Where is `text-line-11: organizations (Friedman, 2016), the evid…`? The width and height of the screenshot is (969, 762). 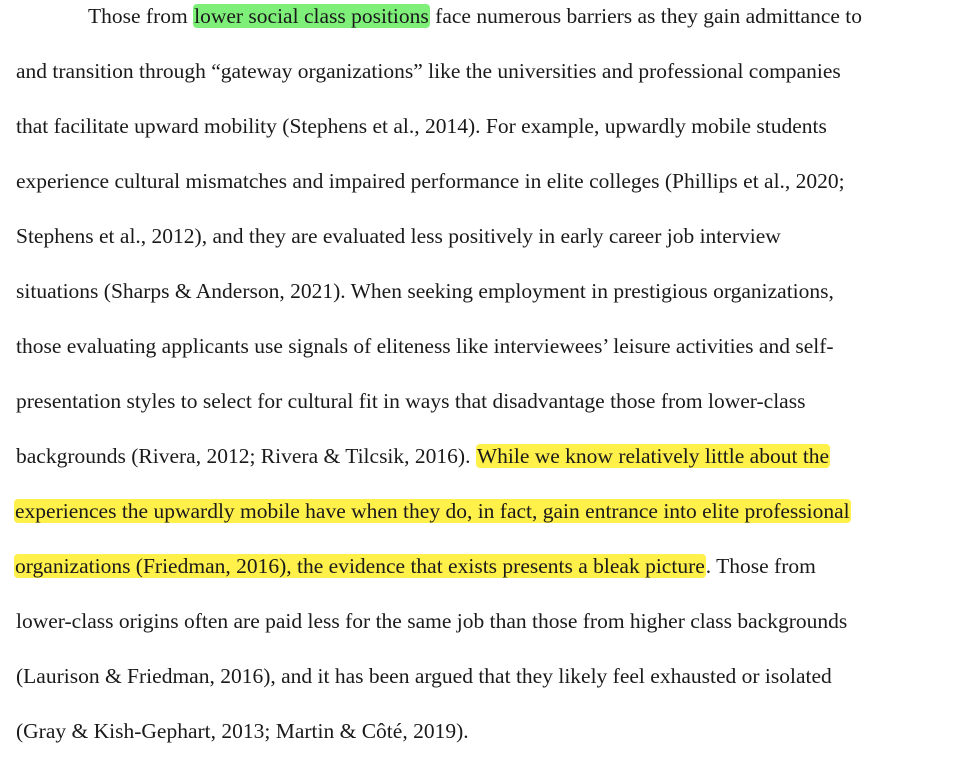
text-line-11: organizations (Friedman, 2016), the evid… is located at coordinates (491, 566).